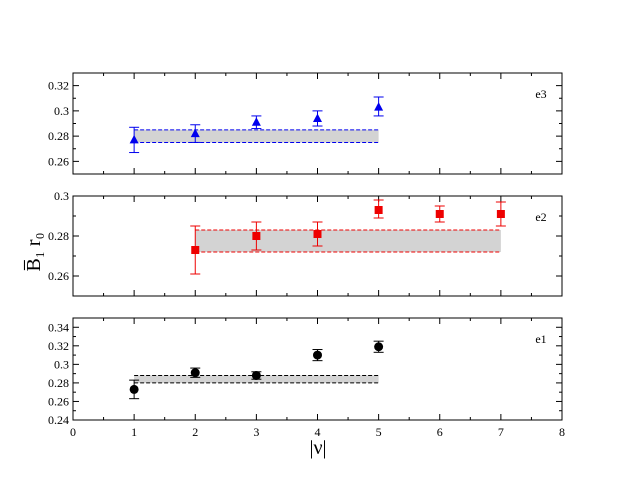 The height and width of the screenshot is (491, 635). Describe the element at coordinates (73, 432) in the screenshot. I see `x-tick-label: 0` at that location.